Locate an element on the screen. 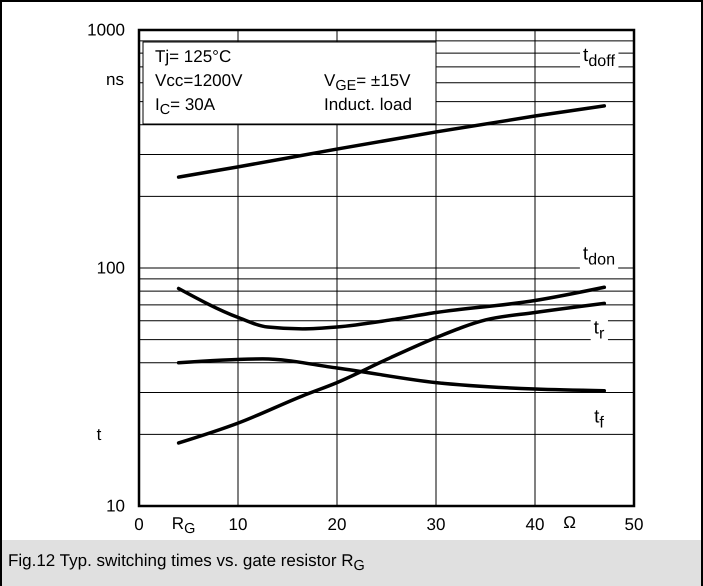 The image size is (703, 586). x-tick-label: 10 is located at coordinates (238, 524).